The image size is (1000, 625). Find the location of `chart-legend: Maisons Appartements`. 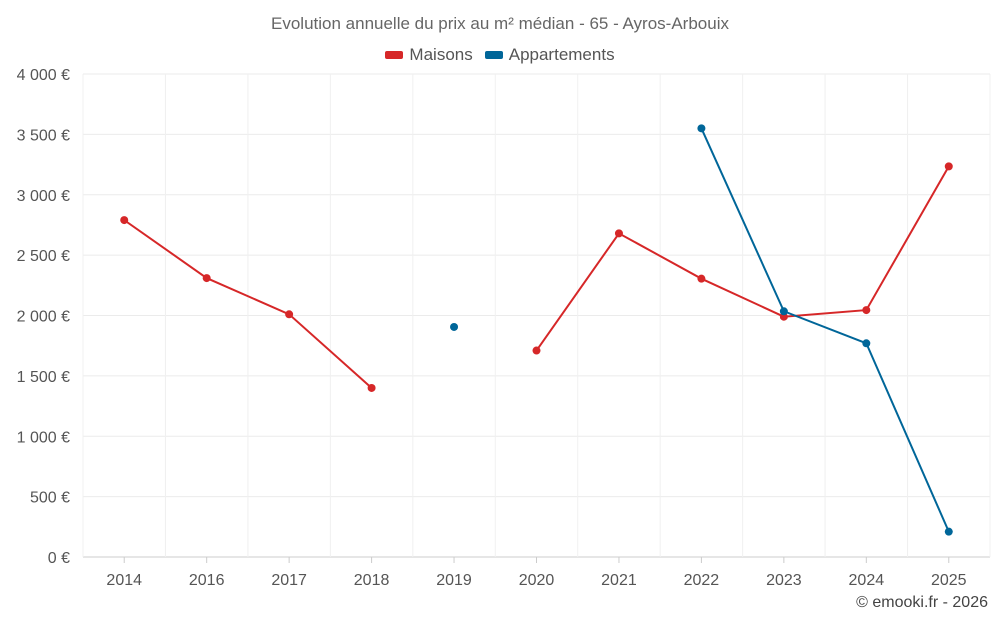

chart-legend: Maisons Appartements is located at coordinates (500, 55).